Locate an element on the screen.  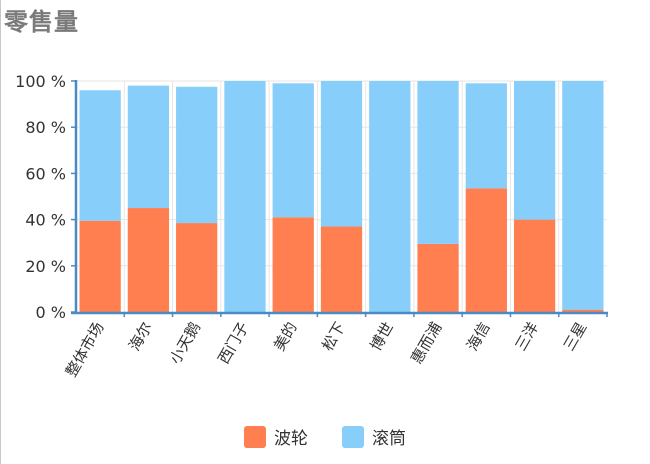
x-tick-label: 海信 is located at coordinates (478, 336).